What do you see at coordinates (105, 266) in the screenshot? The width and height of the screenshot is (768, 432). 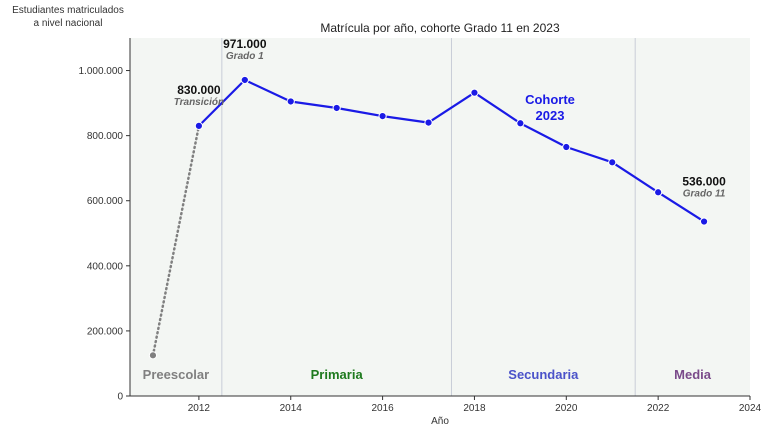 I see `y-tick-label: 400.000` at bounding box center [105, 266].